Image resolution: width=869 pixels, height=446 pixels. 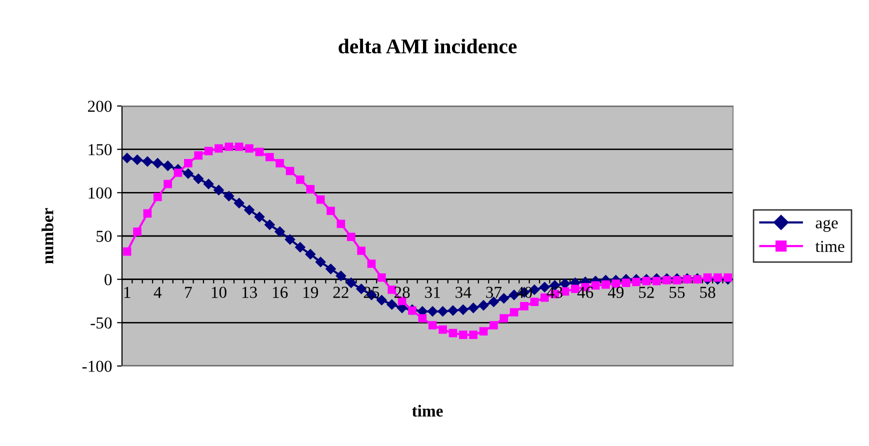 I want to click on x-tick-label: 13, so click(x=249, y=292).